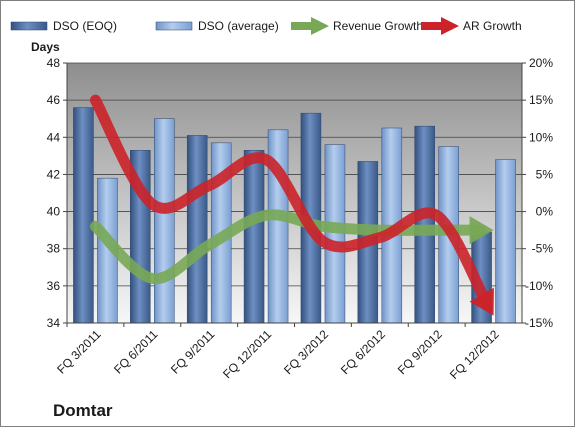  I want to click on left-tick-label: 40, so click(54, 212).